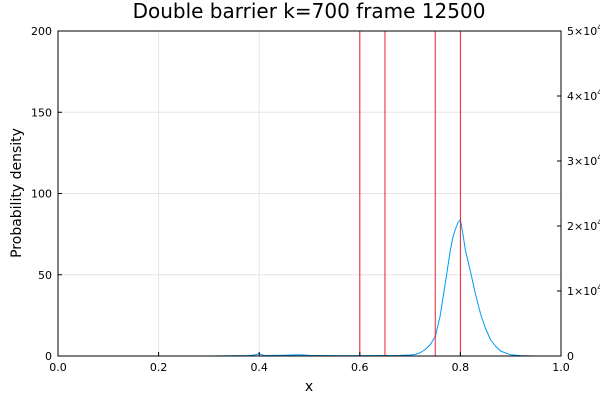 Image resolution: width=600 pixels, height=400 pixels. I want to click on y2-tick-label: 5×10⁴, so click(583, 30).